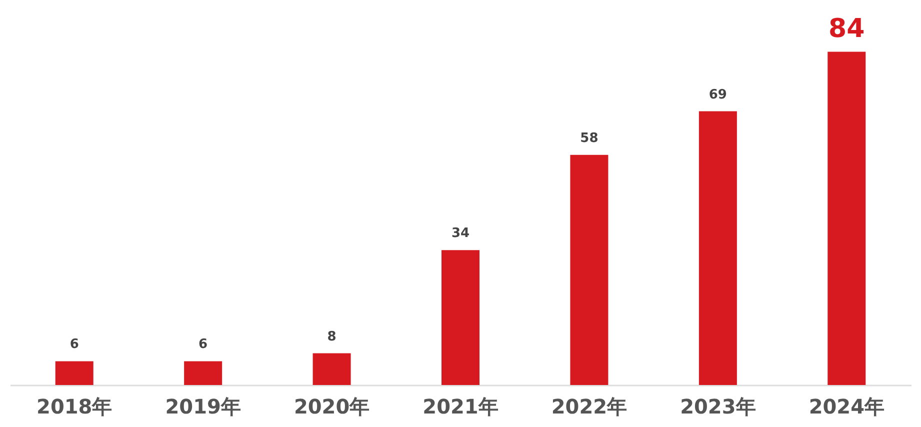 This screenshot has width=921, height=427. Describe the element at coordinates (203, 406) in the screenshot. I see `x-tick-label: 2019年` at that location.